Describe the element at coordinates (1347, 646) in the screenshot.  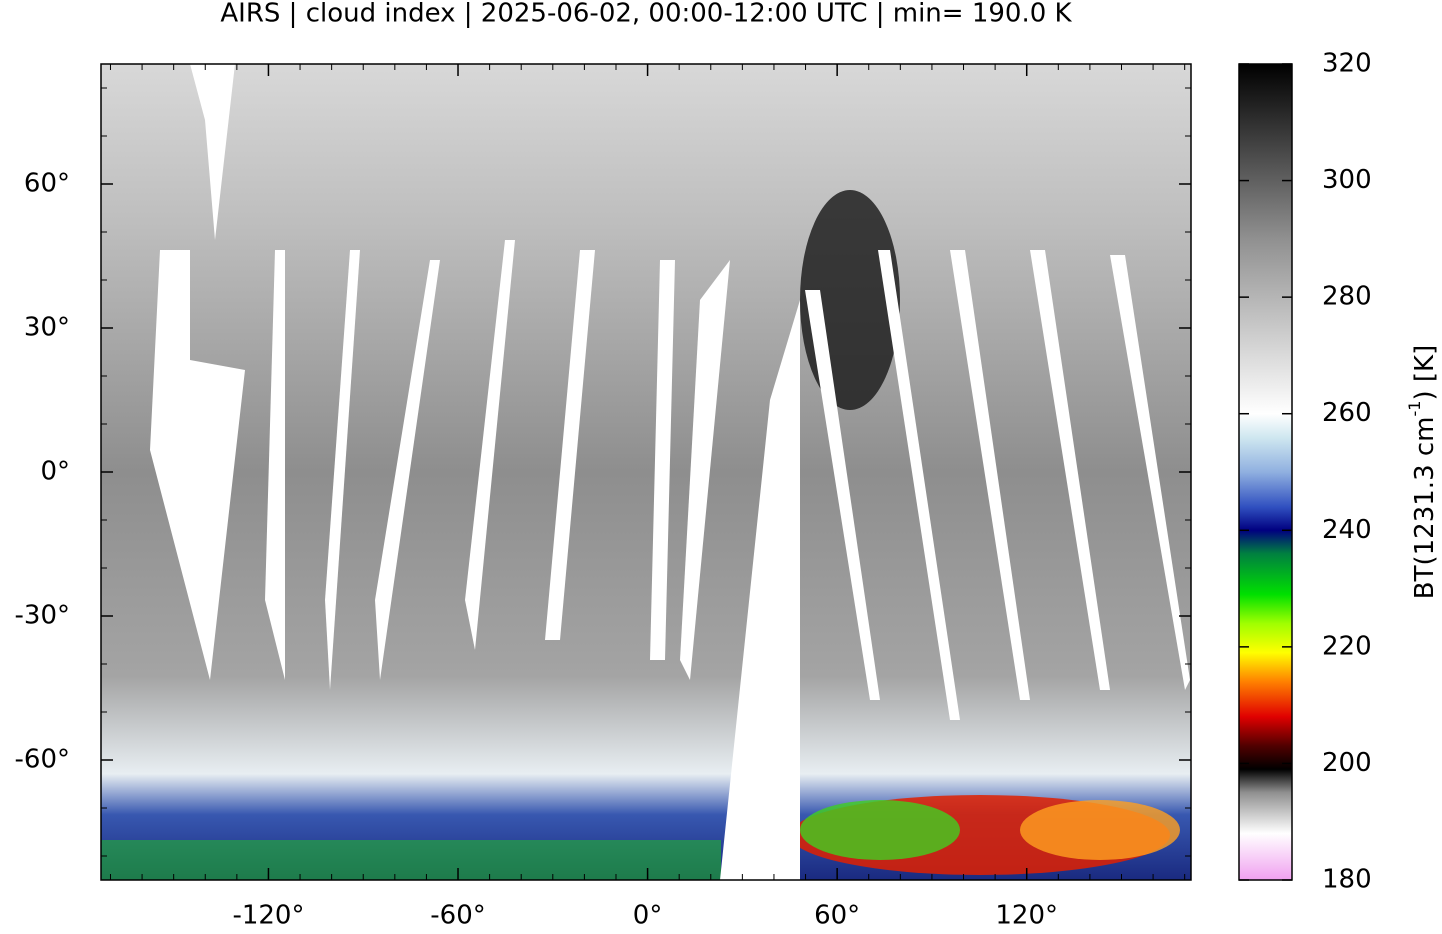
I see `colorbar-tick-label: 220` at that location.